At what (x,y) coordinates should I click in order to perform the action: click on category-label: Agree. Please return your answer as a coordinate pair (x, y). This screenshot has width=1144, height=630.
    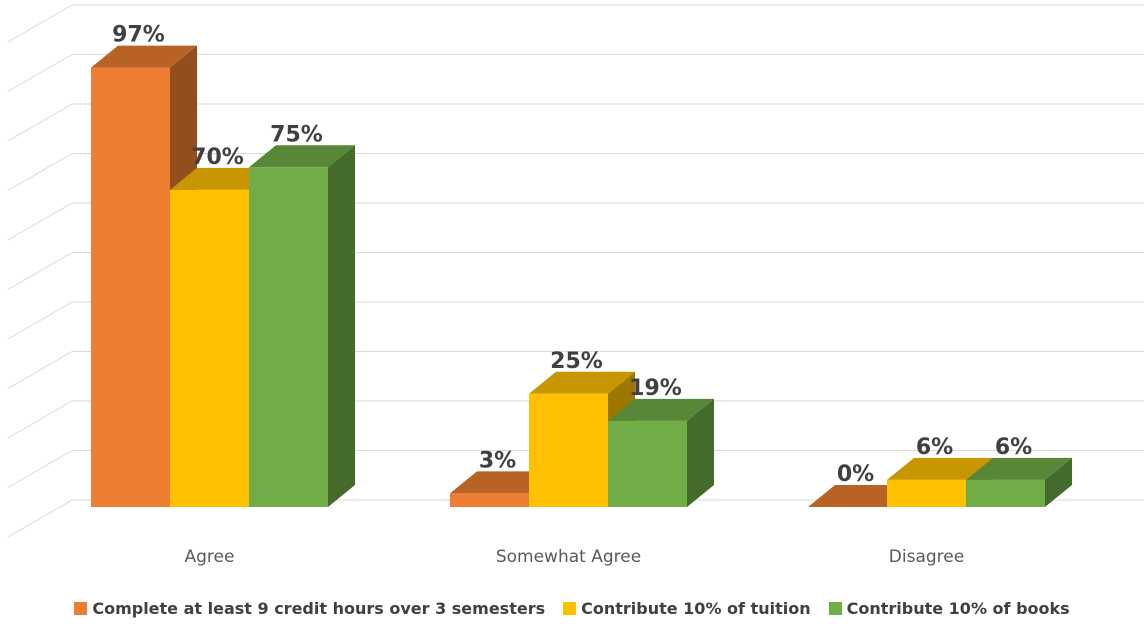
    Looking at the image, I should click on (210, 557).